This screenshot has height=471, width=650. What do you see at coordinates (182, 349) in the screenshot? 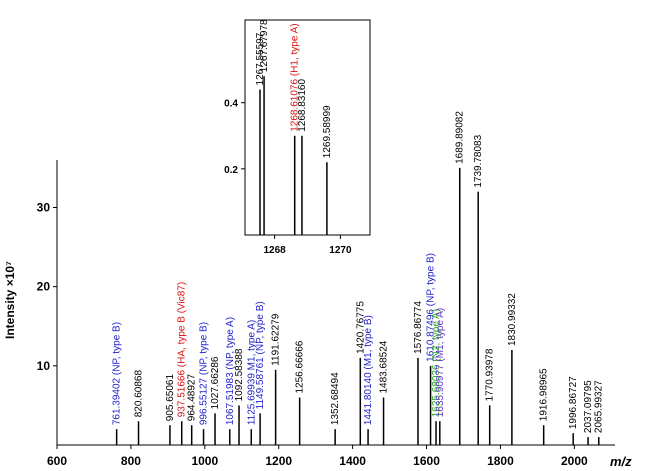
I see `peak-label: 937.51666 (HA, type B (Vic87)` at bounding box center [182, 349].